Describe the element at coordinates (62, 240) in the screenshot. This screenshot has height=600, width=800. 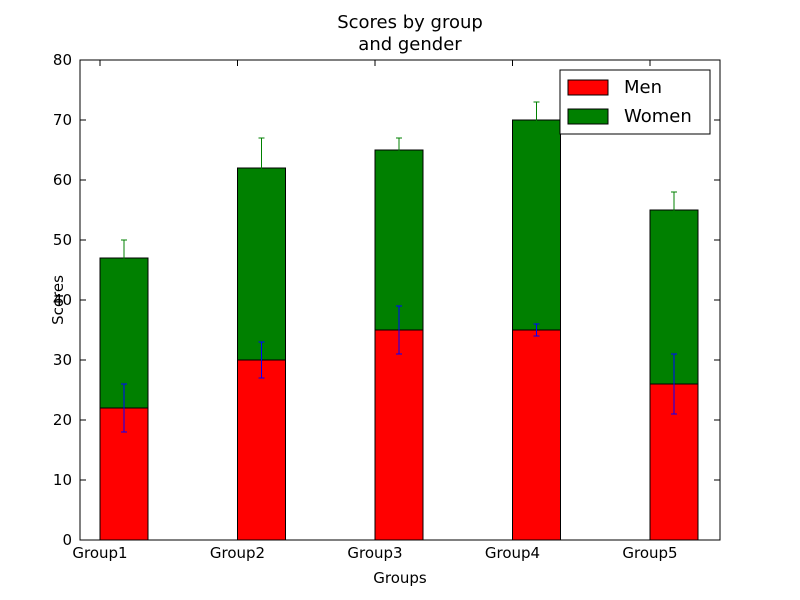
I see `y-tick-label: 50` at that location.